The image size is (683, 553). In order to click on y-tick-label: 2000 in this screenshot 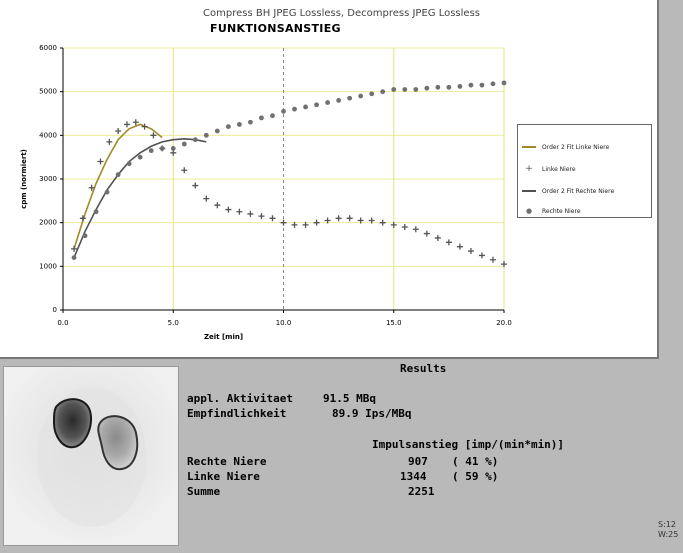, I will do `click(48, 223)`.